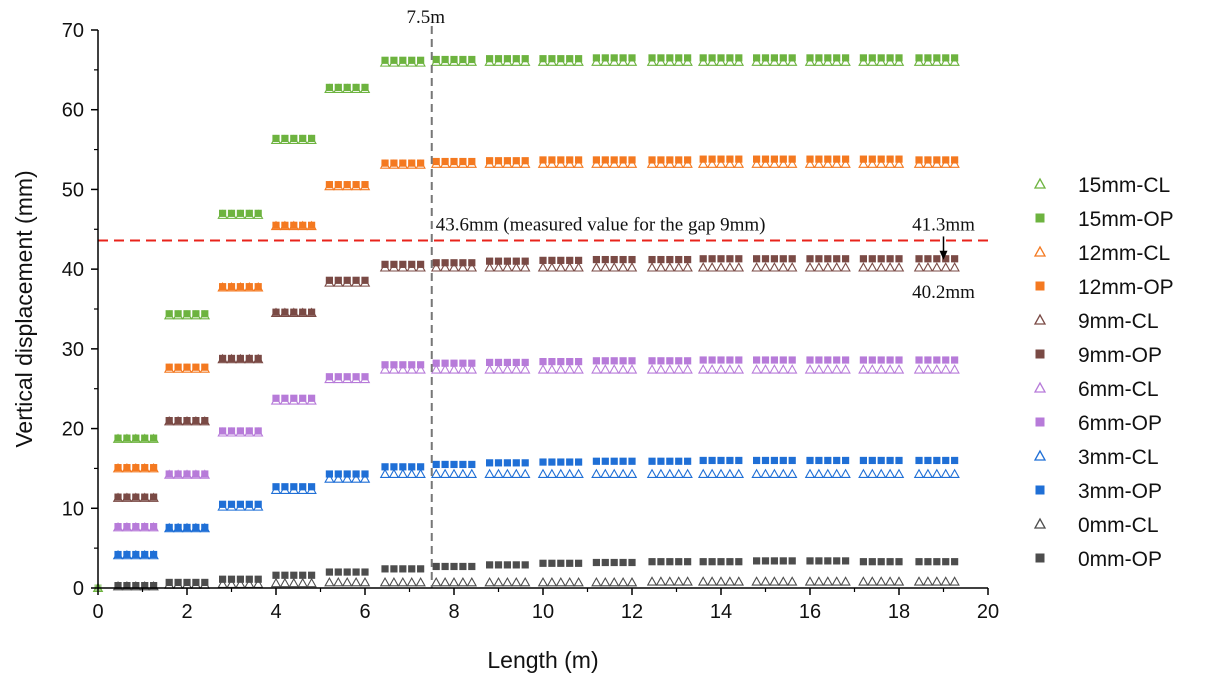  I want to click on legend-label-6mm-OP: 6mm-OP, so click(1120, 423).